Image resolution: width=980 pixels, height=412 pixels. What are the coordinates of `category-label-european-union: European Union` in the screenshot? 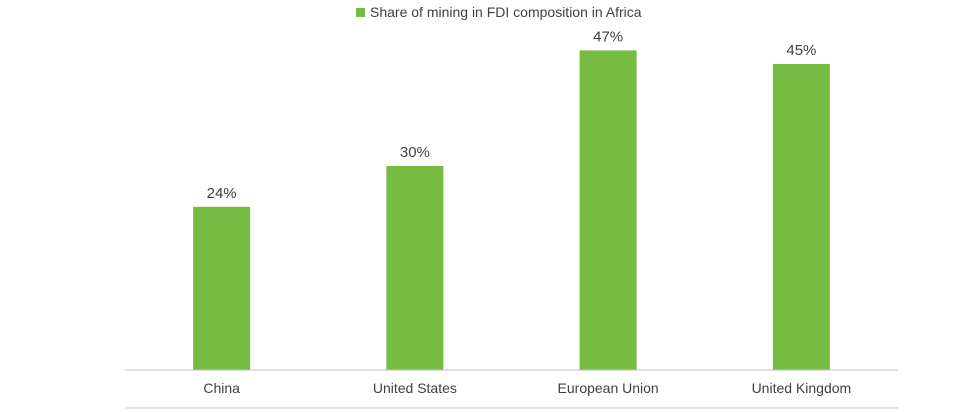 It's located at (608, 388).